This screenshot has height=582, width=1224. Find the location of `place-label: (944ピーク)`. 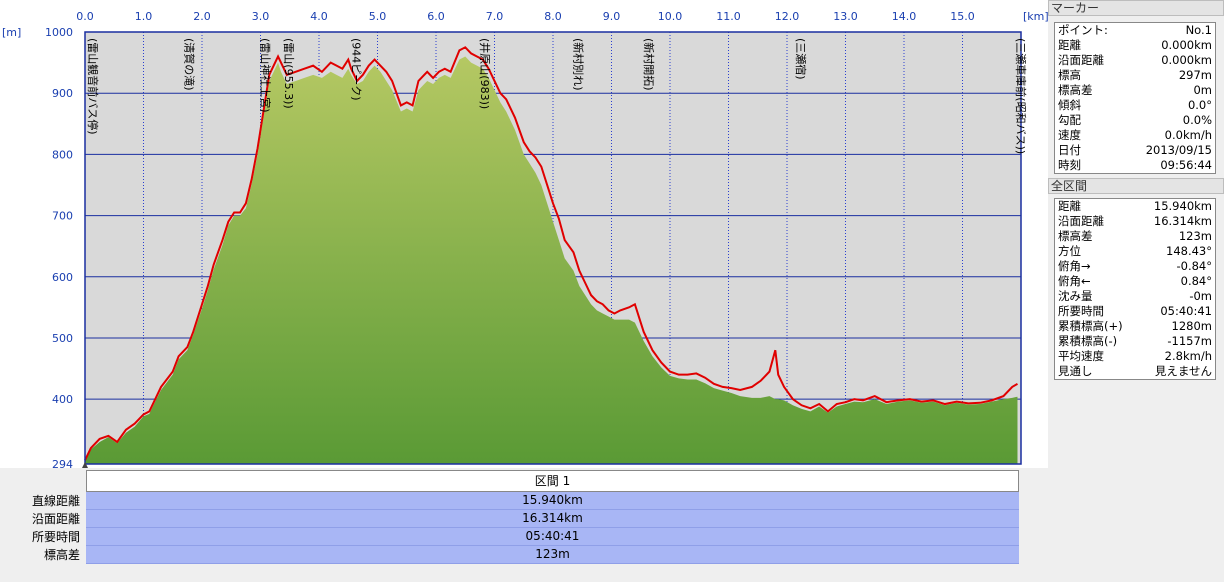

place-label: (944ピーク) is located at coordinates (355, 69).